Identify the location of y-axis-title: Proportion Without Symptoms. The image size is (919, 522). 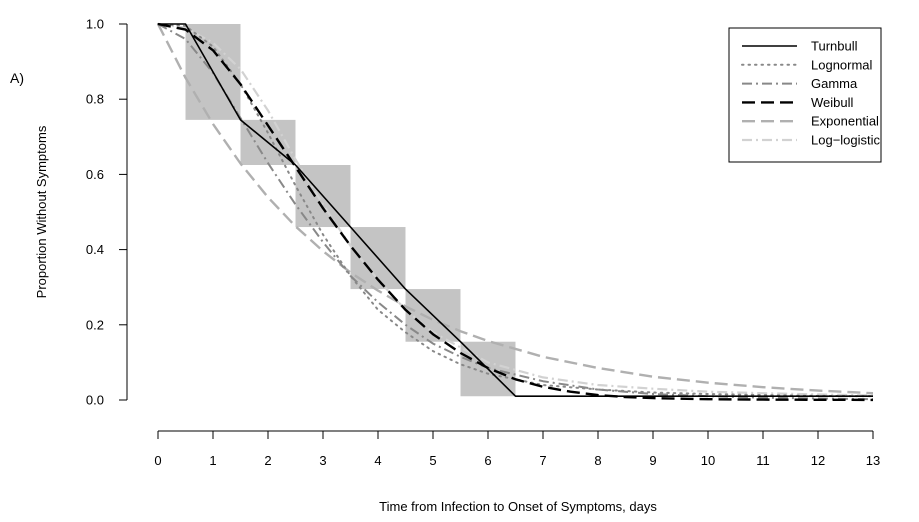
(41, 211).